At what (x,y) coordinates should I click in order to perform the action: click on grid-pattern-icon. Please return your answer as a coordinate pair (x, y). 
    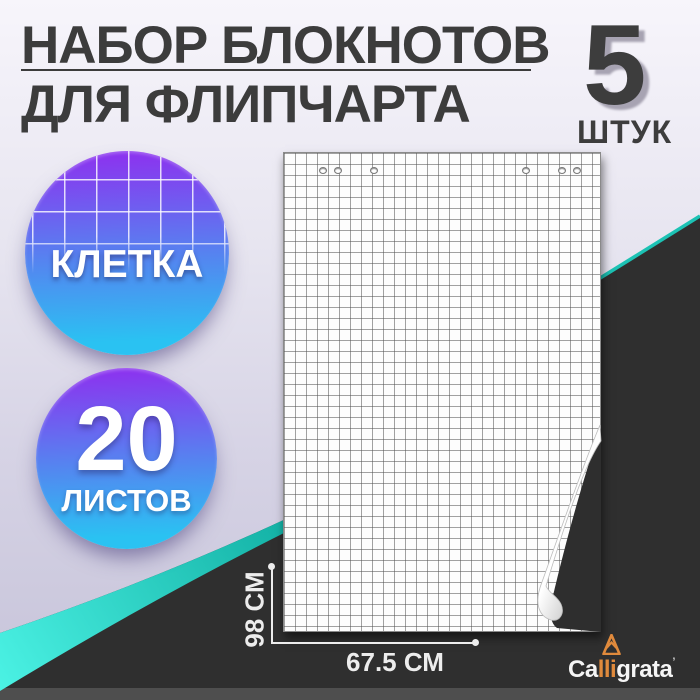
    Looking at the image, I should click on (127, 253).